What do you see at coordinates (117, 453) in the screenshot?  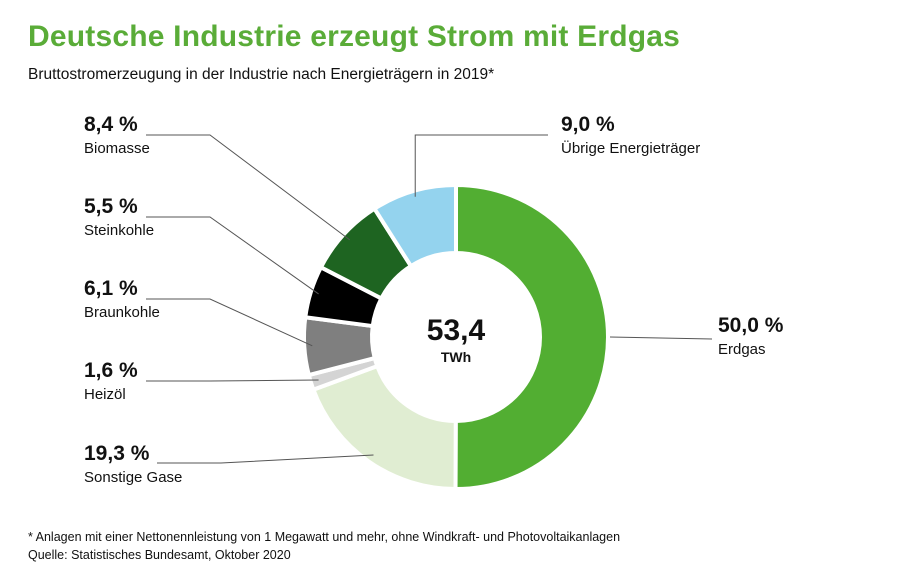 I see `slice-percent-label: 19,3 %` at bounding box center [117, 453].